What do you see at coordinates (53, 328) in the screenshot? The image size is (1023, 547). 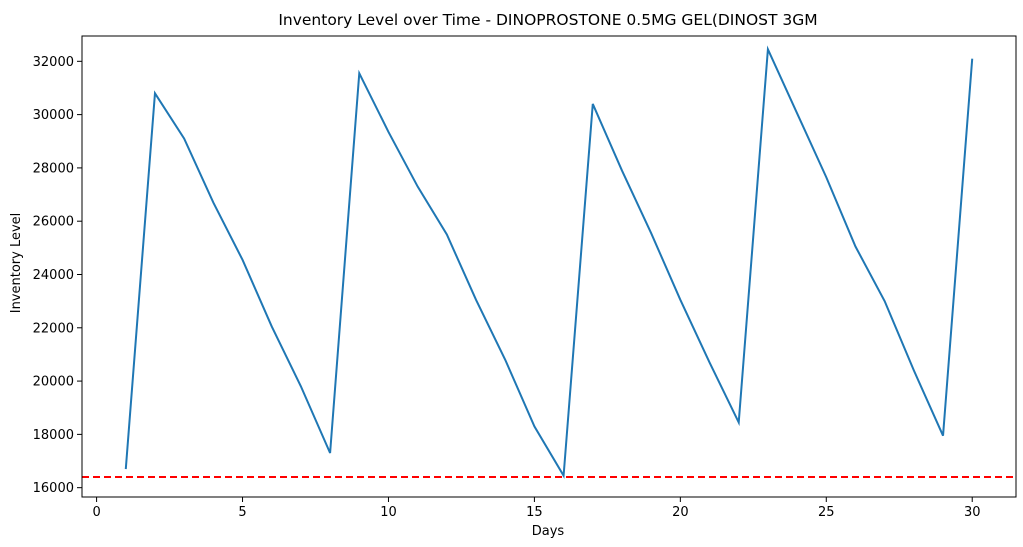 I see `y-tick-label: 22000` at bounding box center [53, 328].